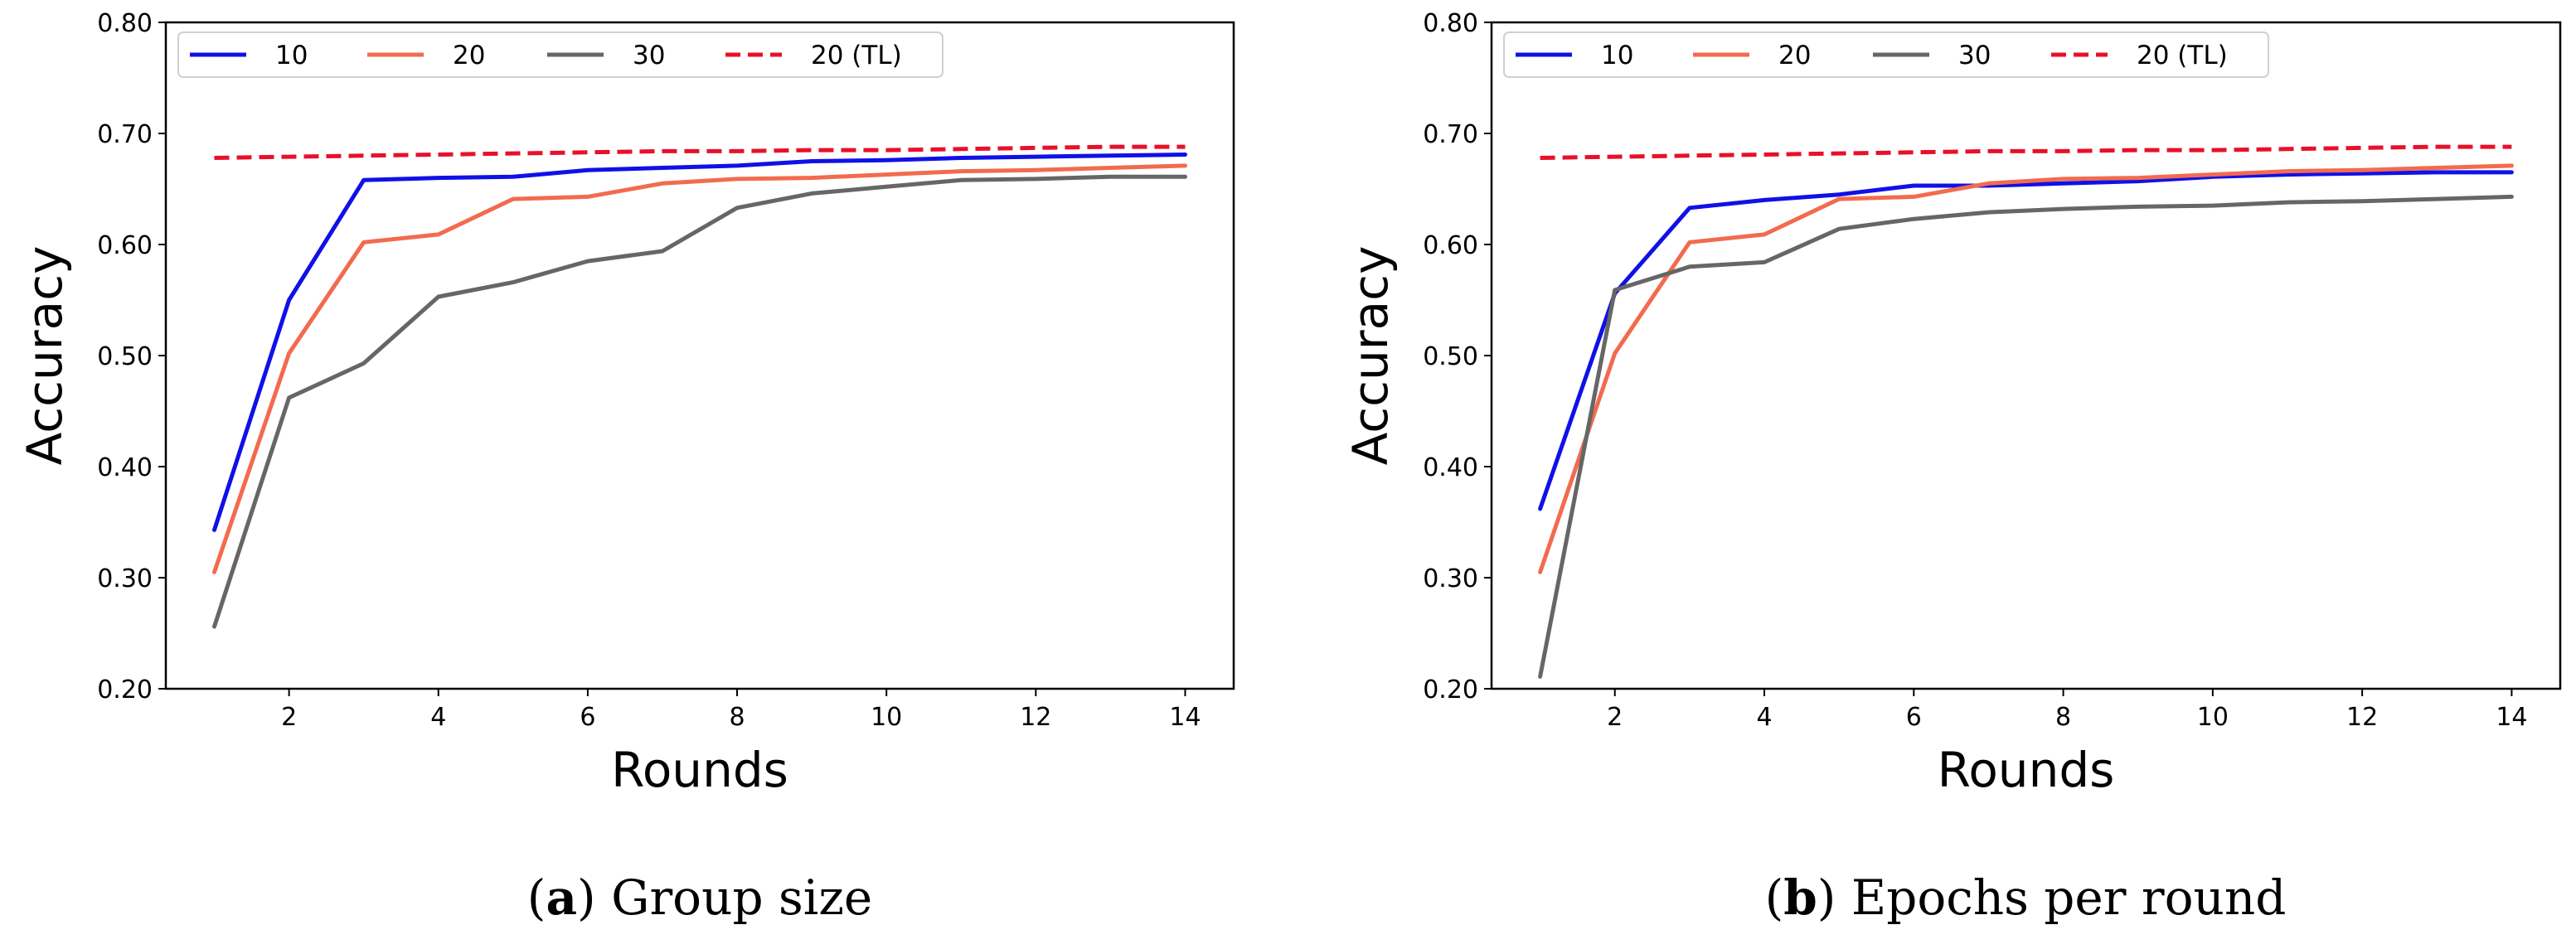  What do you see at coordinates (2069, 897) in the screenshot?
I see `caption-text: Epochs per round` at bounding box center [2069, 897].